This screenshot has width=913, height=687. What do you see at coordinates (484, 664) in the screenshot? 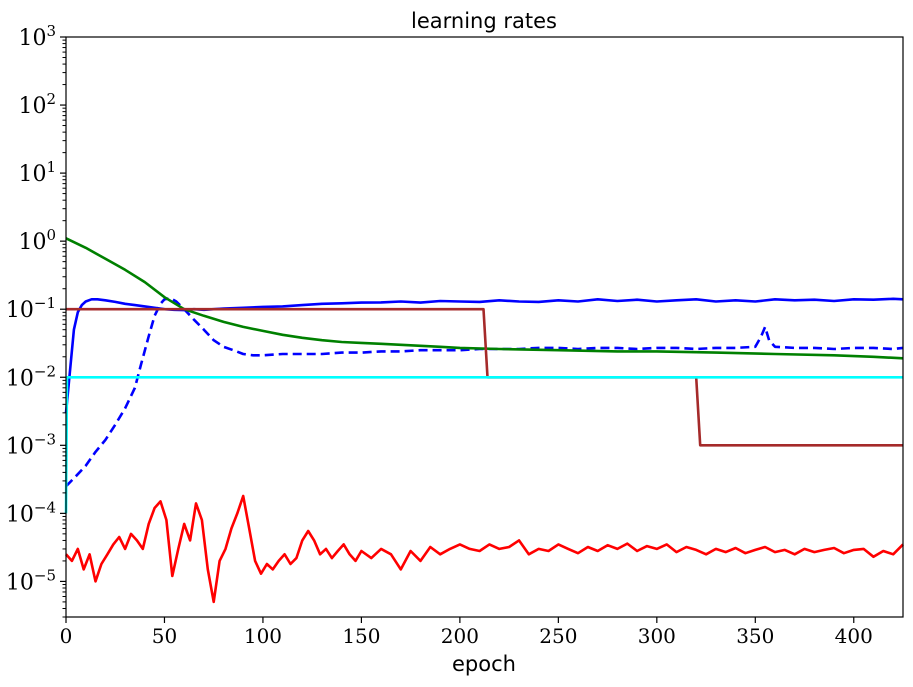
I see `x-axis-label: epoch` at bounding box center [484, 664].